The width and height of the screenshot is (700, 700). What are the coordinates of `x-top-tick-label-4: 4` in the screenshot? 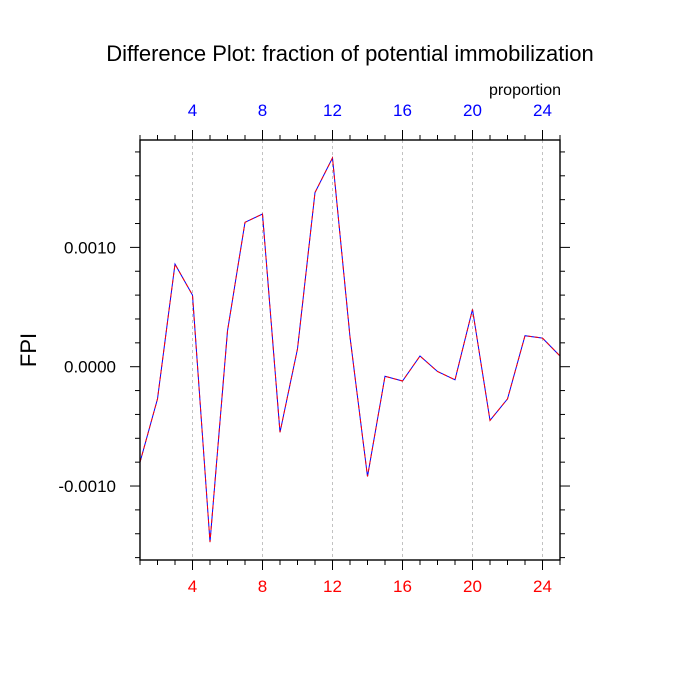 It's located at (192, 110).